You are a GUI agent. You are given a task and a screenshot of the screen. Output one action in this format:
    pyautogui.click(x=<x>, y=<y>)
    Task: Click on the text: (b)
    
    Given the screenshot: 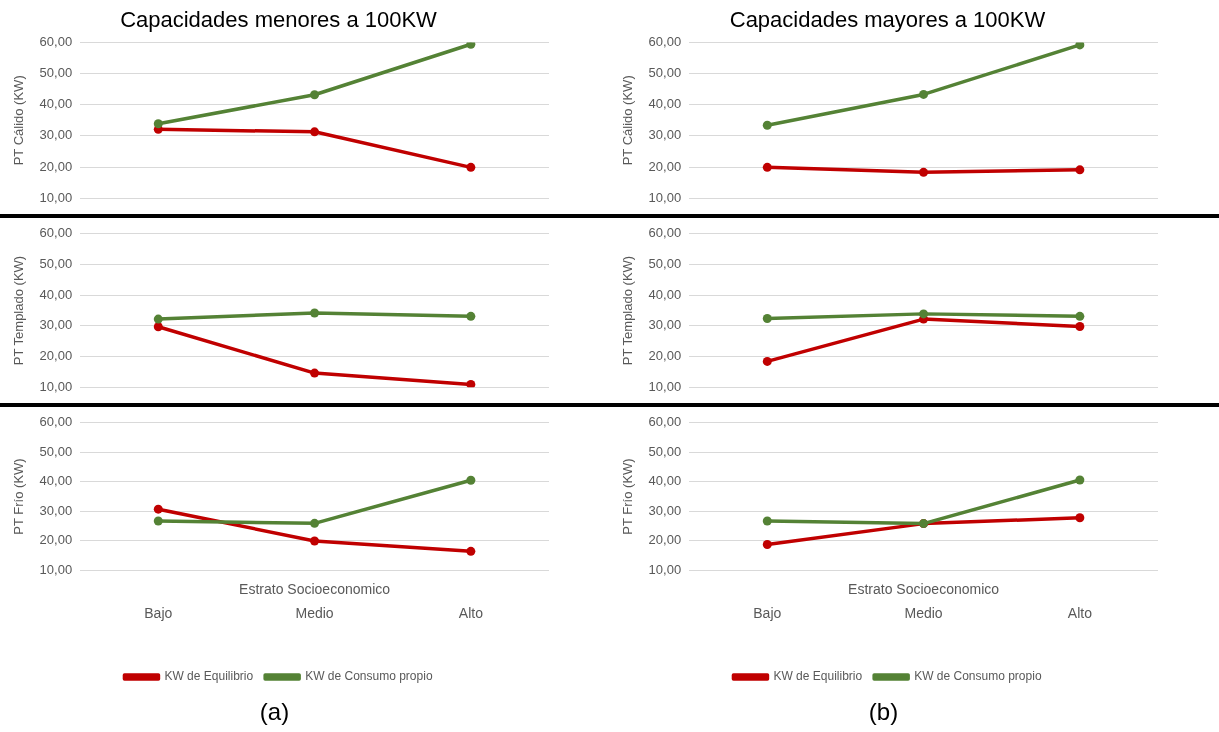 What is the action you would take?
    pyautogui.click(x=883, y=712)
    